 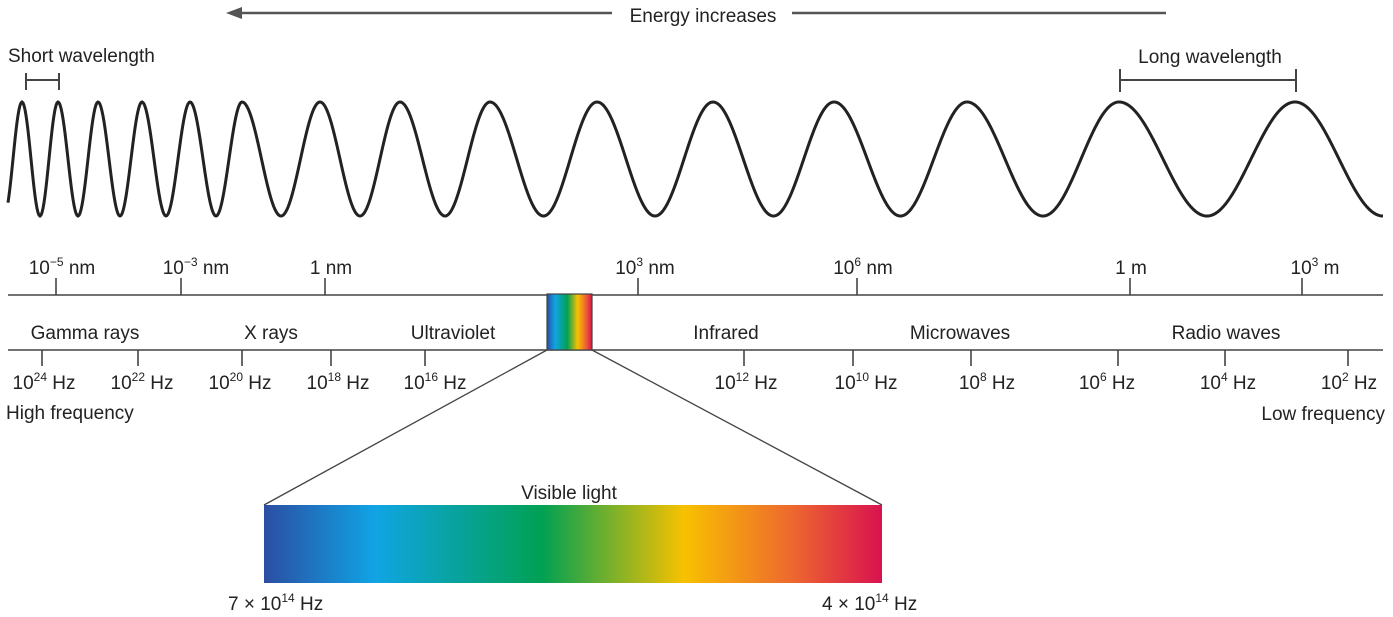 I want to click on frequency-tick-label: 106 Hz, so click(x=1107, y=382).